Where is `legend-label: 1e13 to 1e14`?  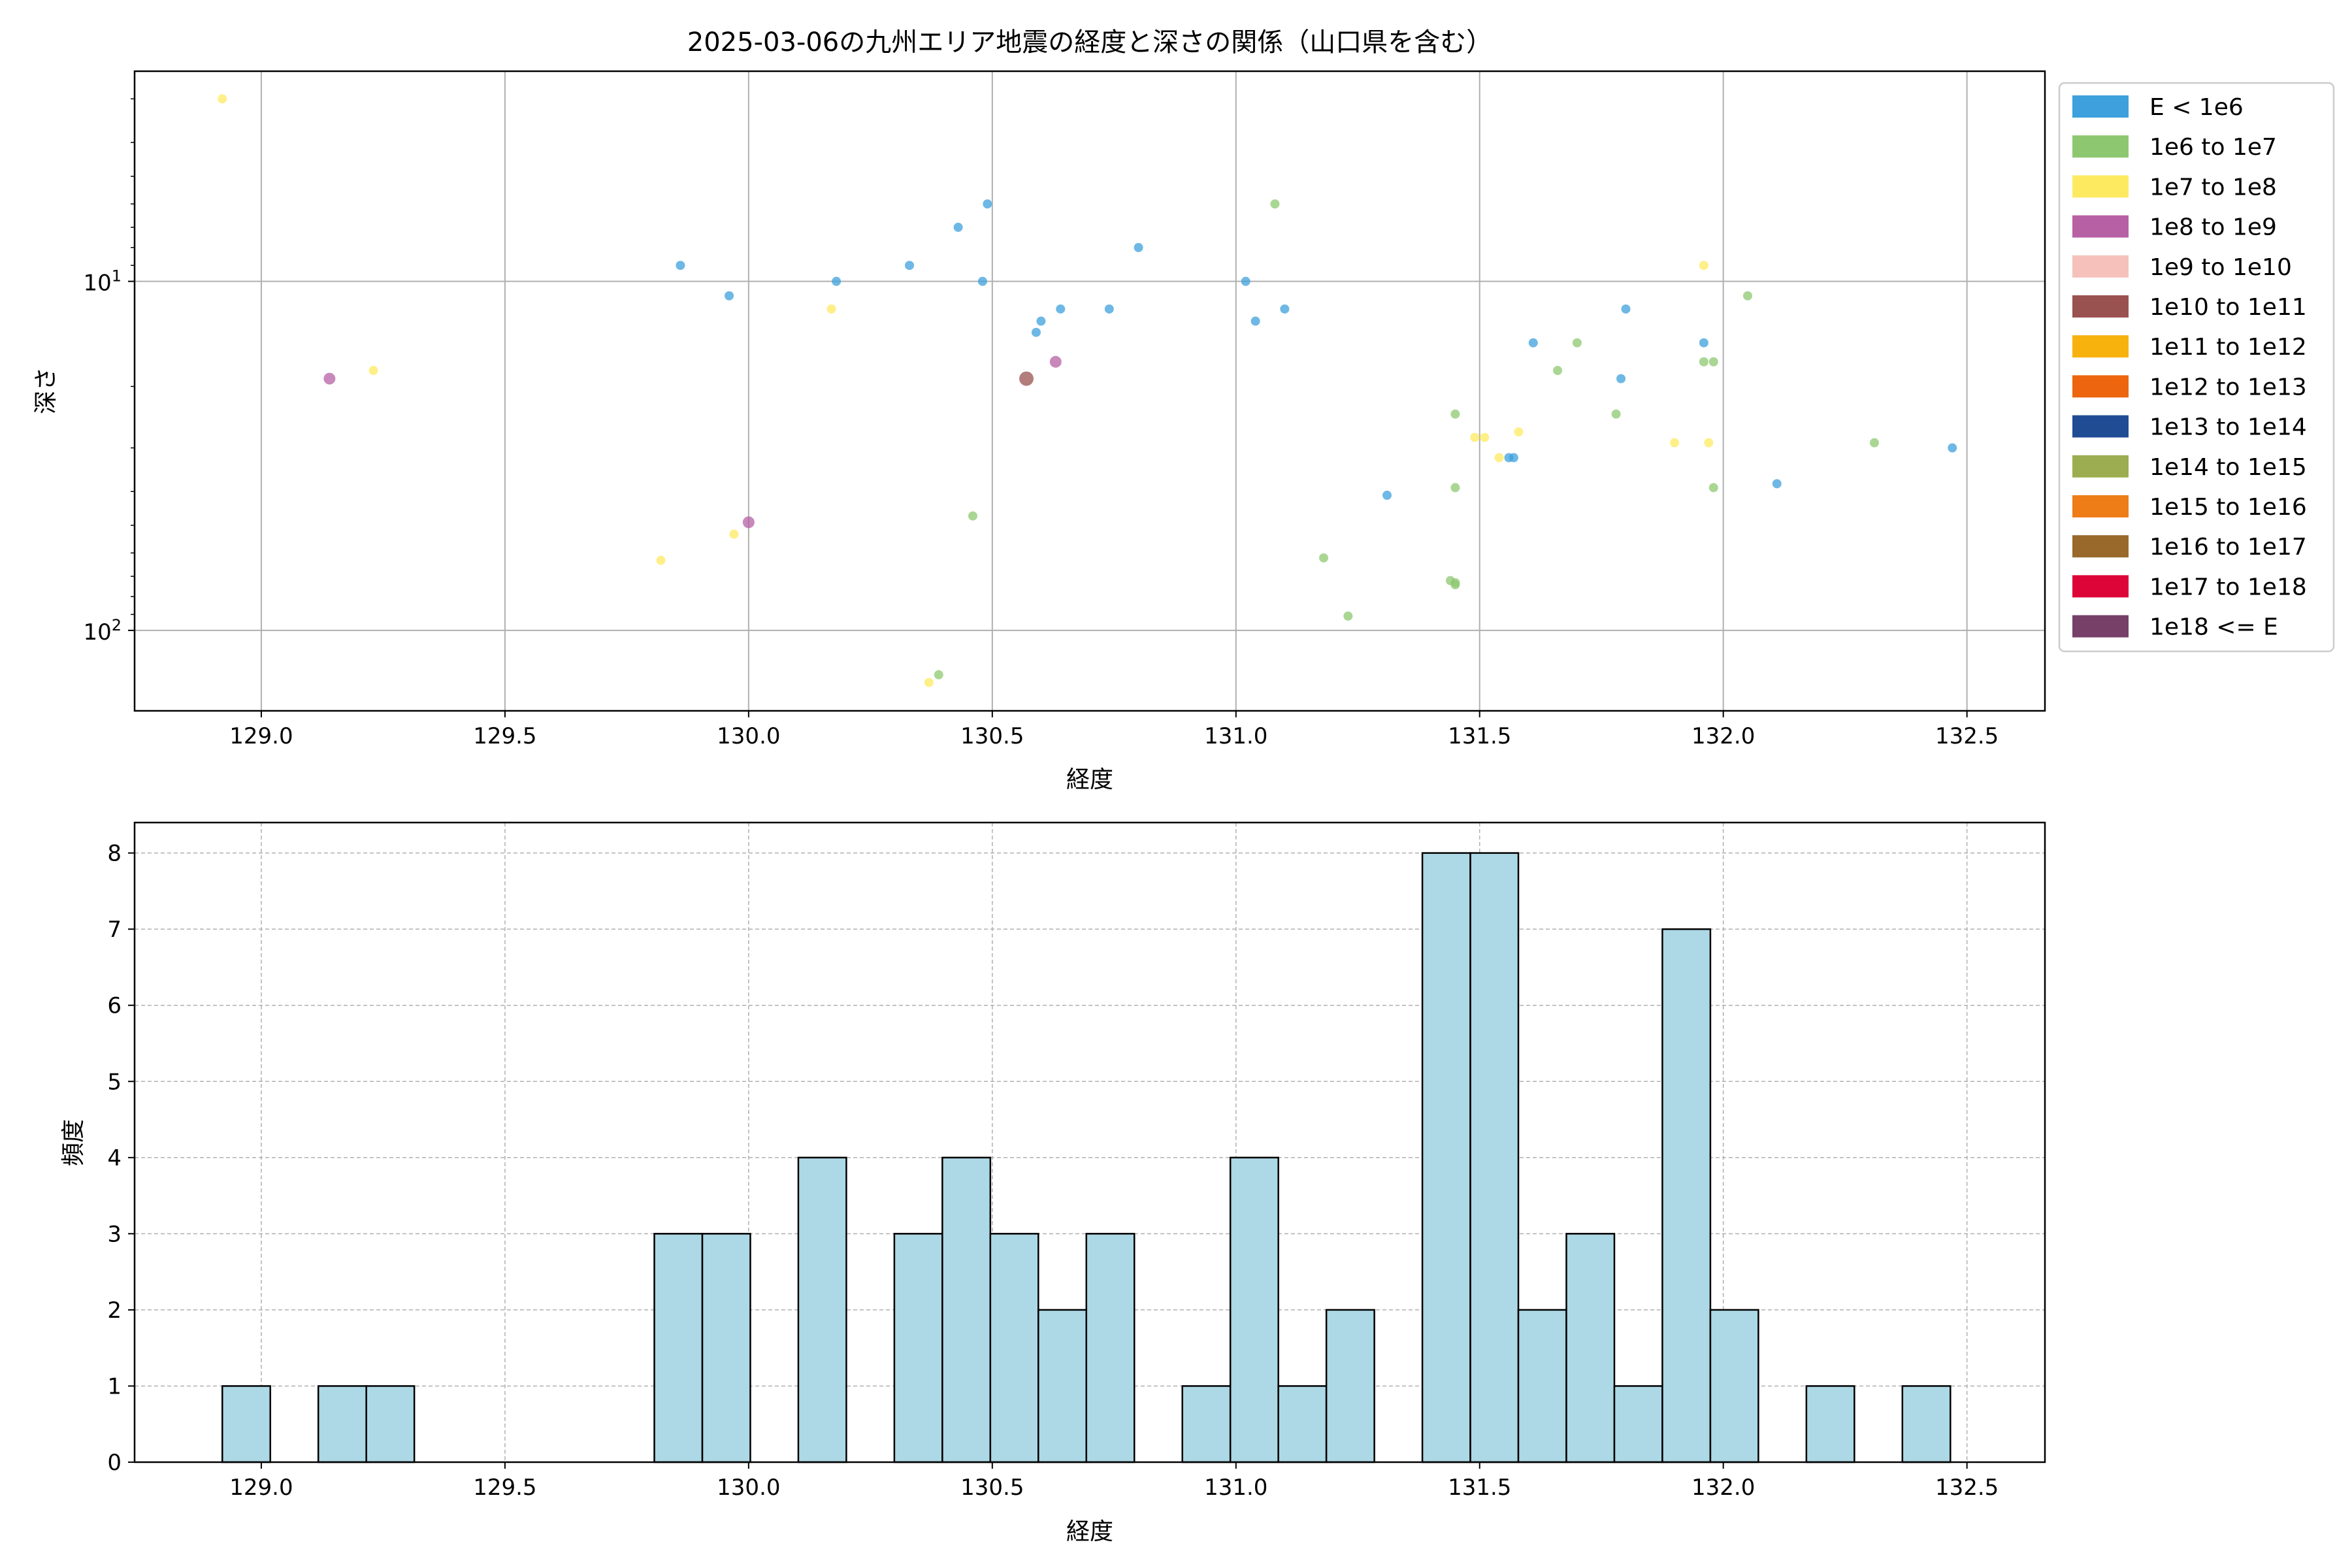 legend-label: 1e13 to 1e14 is located at coordinates (2228, 427).